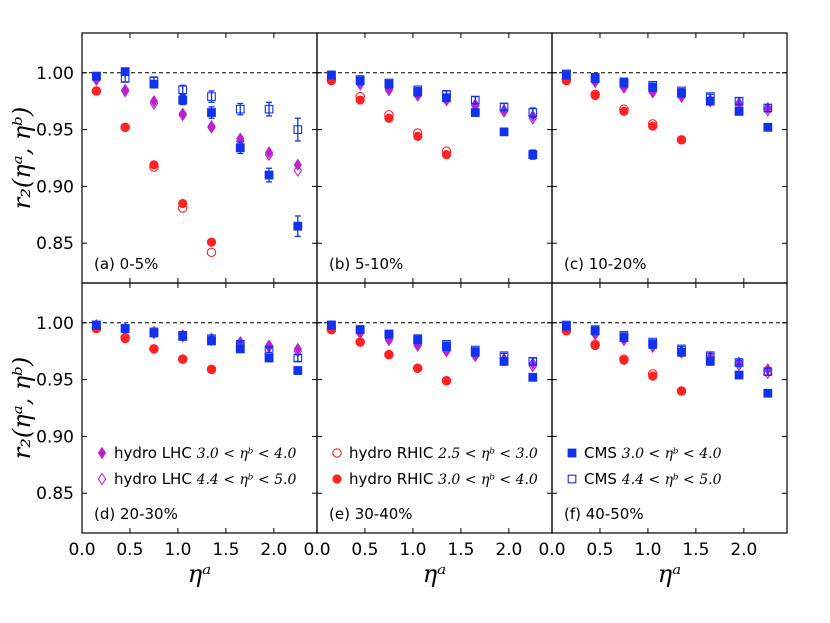 The image size is (830, 623). I want to click on rhic30-series, so click(624, 110).